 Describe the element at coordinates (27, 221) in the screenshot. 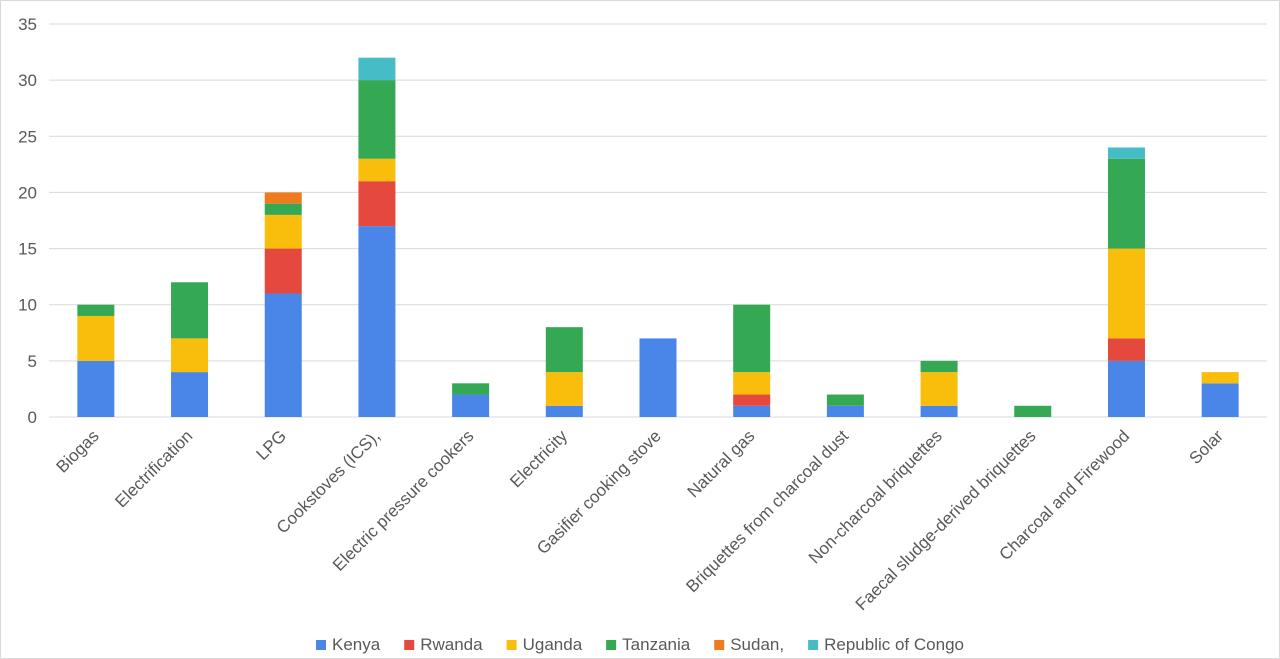

I see `y-axis-ticks: 0 5 10 15 20 25 30 35` at that location.